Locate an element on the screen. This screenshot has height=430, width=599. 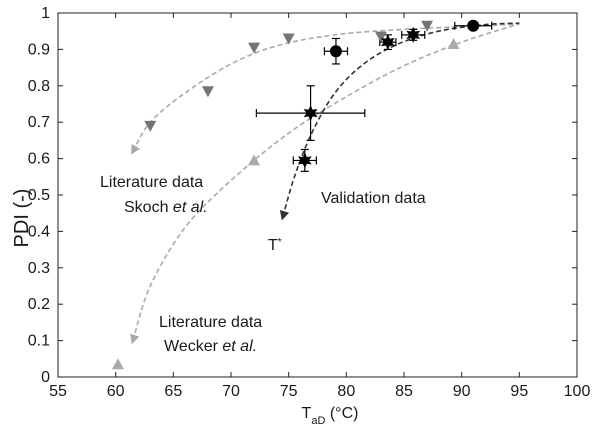
y-tick-label: 0.3 is located at coordinates (39, 268).